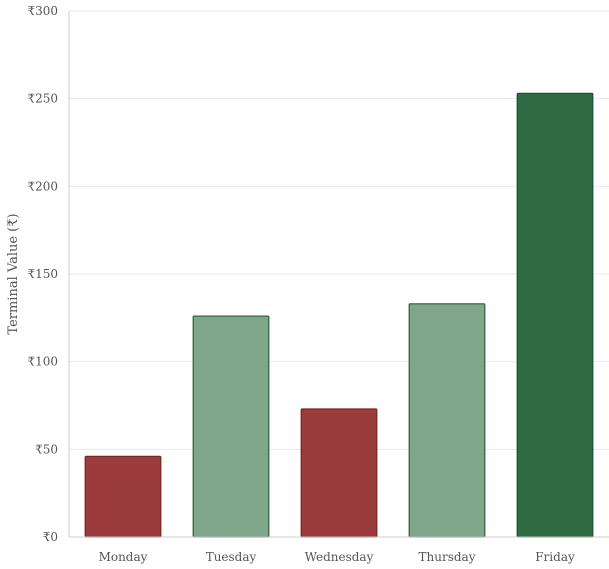  Describe the element at coordinates (555, 557) in the screenshot. I see `x-tick-label: Friday` at that location.